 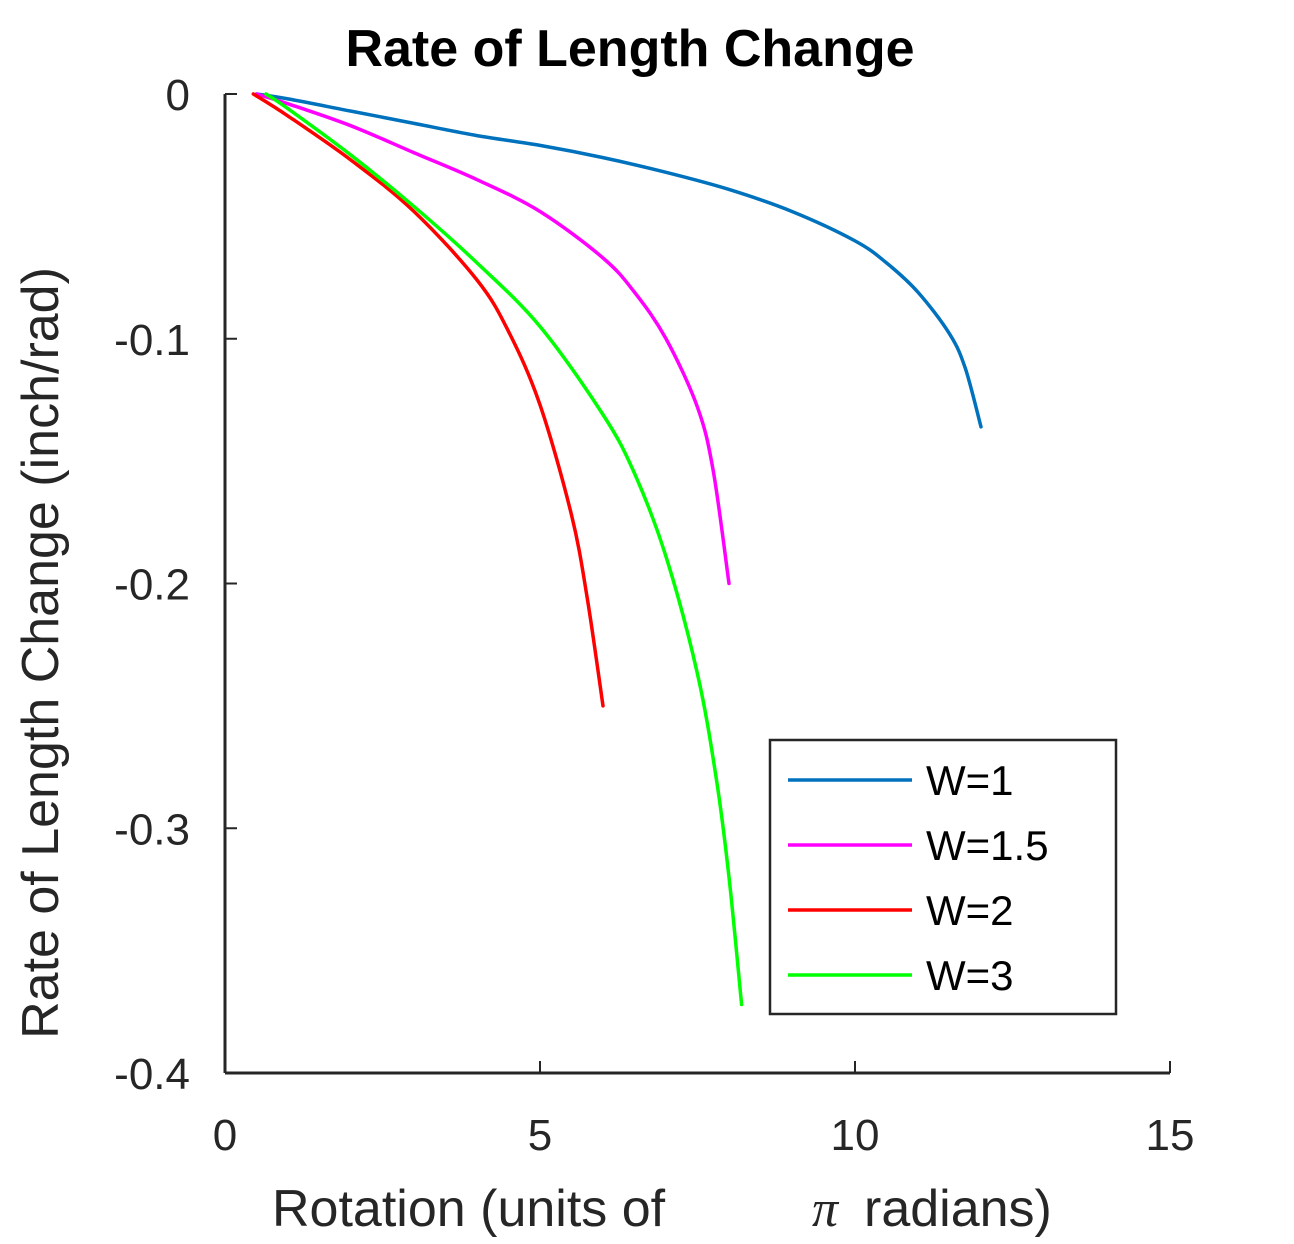 I want to click on legend-label-w-1: W=1, so click(x=970, y=780).